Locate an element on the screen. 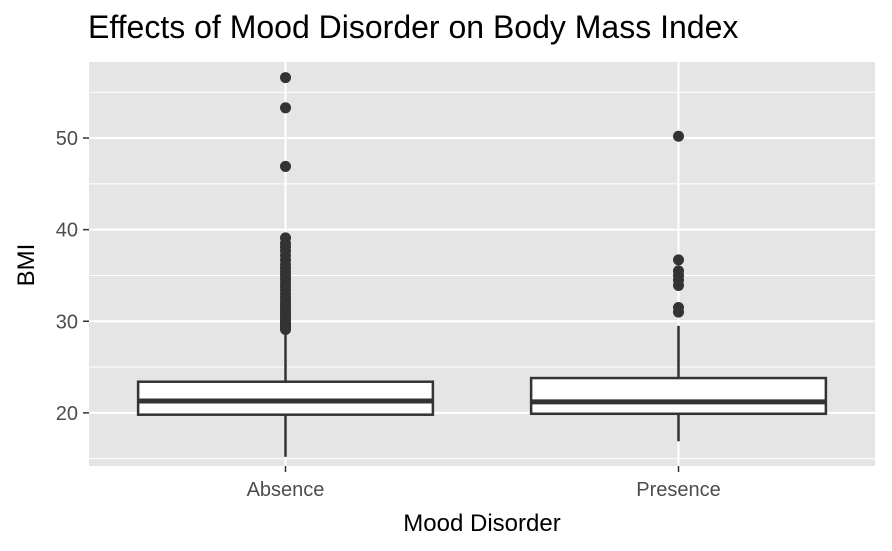 Image resolution: width=892 pixels, height=551 pixels. y-axis: 20 30 40 50 is located at coordinates (72, 276).